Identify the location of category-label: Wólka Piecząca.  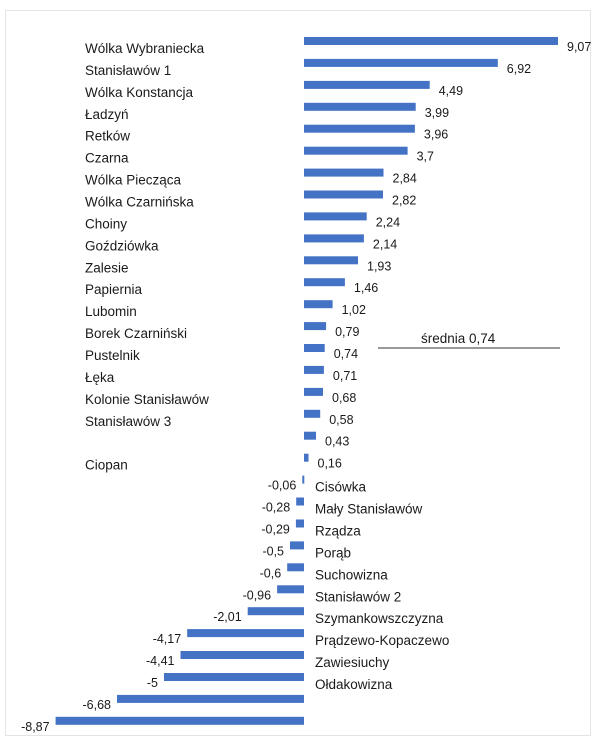
(133, 180).